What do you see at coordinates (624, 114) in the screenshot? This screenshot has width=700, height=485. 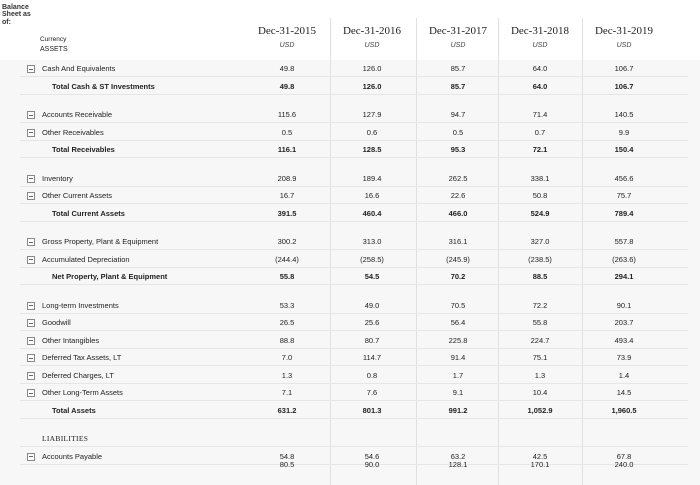 I see `cell-value: 140.5` at bounding box center [624, 114].